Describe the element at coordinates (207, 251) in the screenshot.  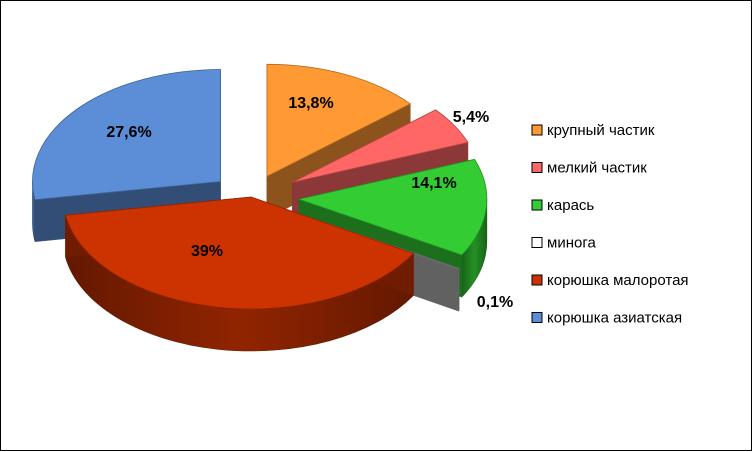
I see `data-label: 39%` at that location.